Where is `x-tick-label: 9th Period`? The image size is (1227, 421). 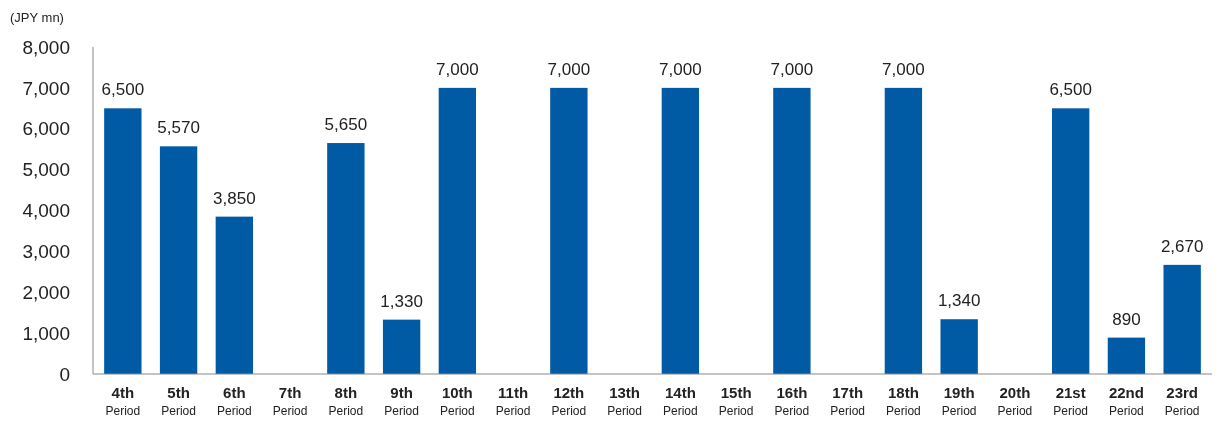 x-tick-label: 9th Period is located at coordinates (401, 401).